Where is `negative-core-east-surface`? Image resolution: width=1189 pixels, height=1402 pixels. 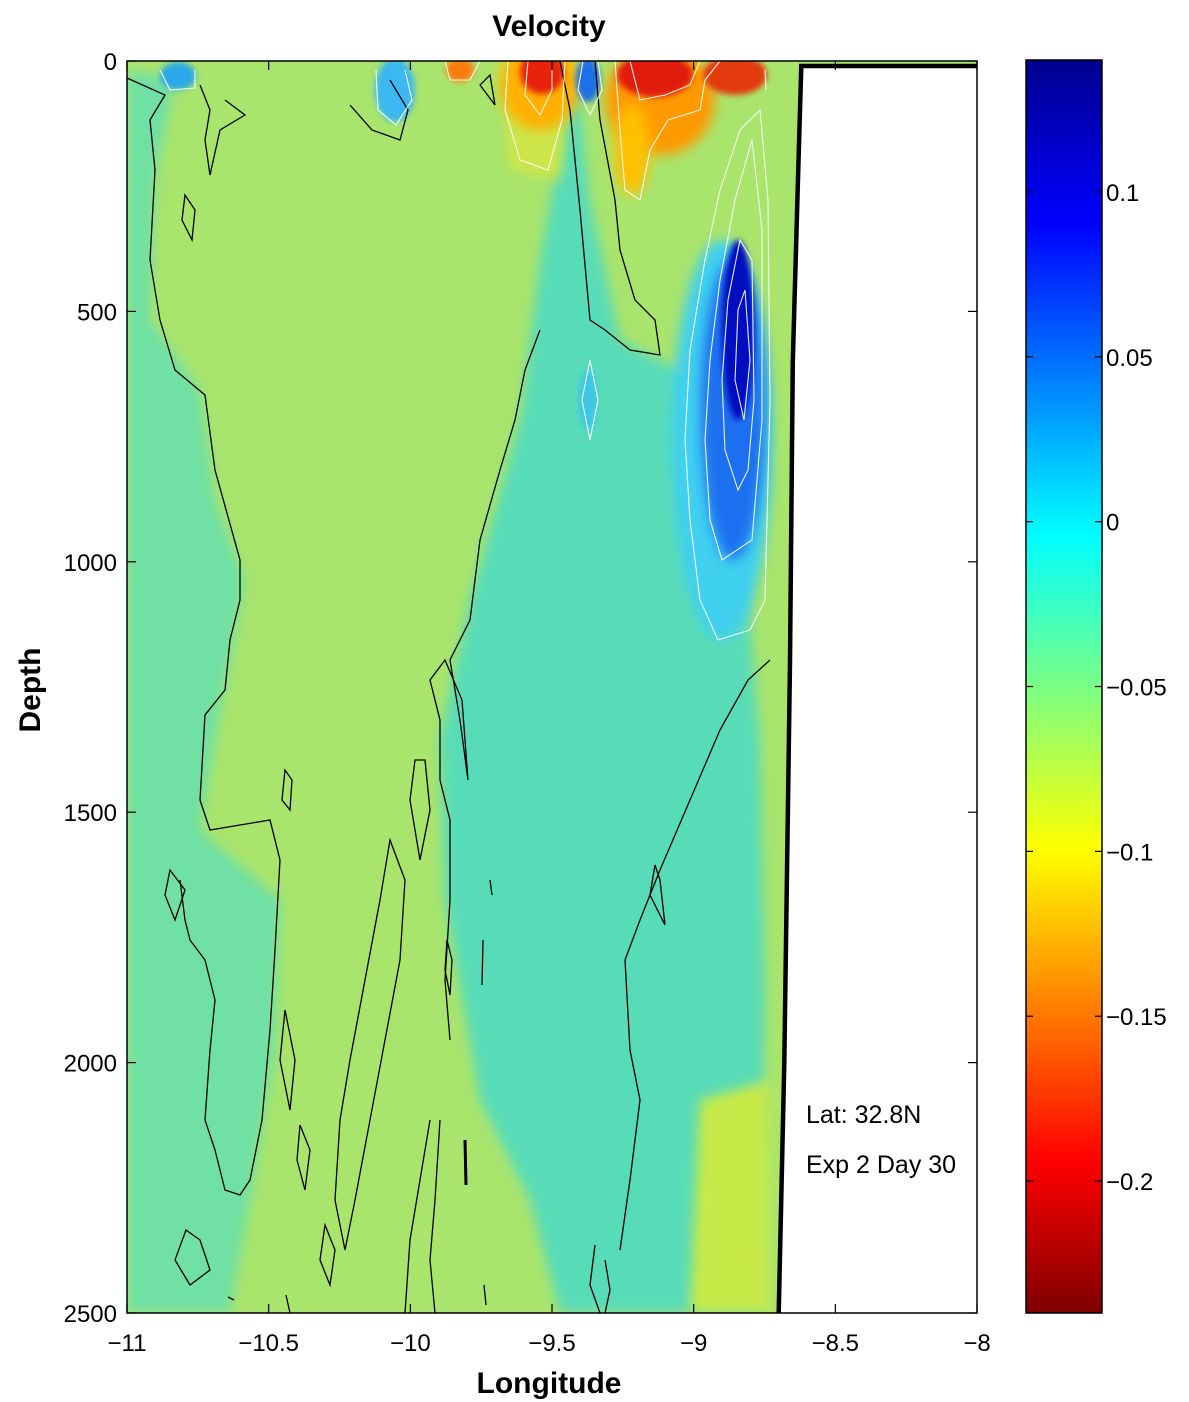
negative-core-east-surface is located at coordinates (735, 78).